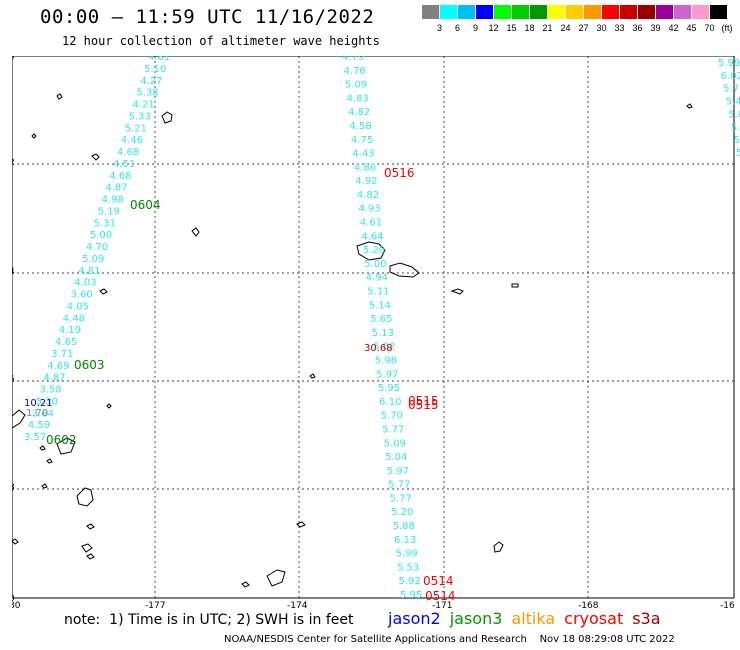 This screenshot has width=740, height=650. I want to click on lon-tick-label: -171, so click(442, 604).